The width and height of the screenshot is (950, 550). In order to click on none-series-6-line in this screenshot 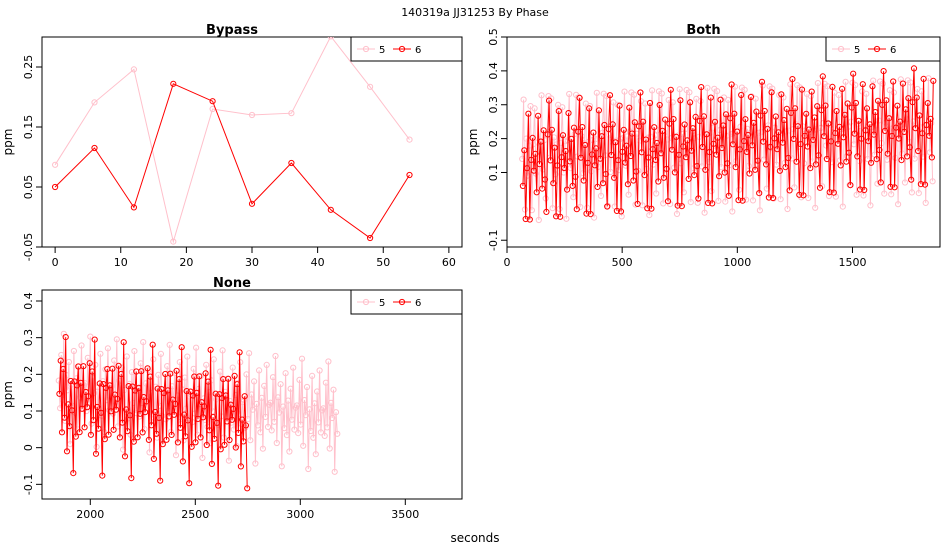, I will do `click(153, 413)`.